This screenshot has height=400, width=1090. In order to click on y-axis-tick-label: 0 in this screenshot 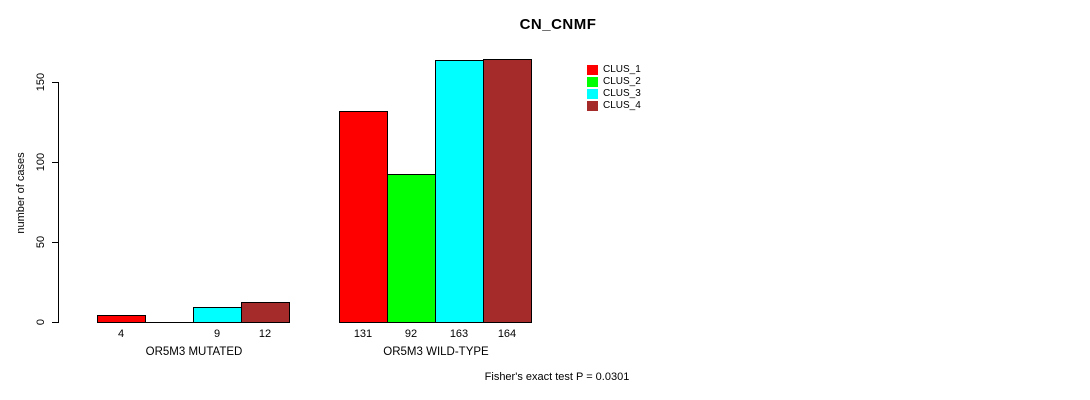, I will do `click(41, 322)`.